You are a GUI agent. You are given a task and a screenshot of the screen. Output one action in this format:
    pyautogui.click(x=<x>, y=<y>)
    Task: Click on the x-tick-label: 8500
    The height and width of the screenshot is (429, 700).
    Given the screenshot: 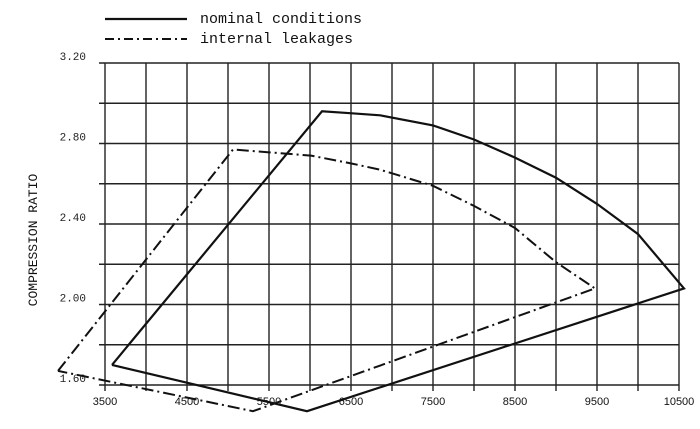 What is the action you would take?
    pyautogui.click(x=515, y=402)
    